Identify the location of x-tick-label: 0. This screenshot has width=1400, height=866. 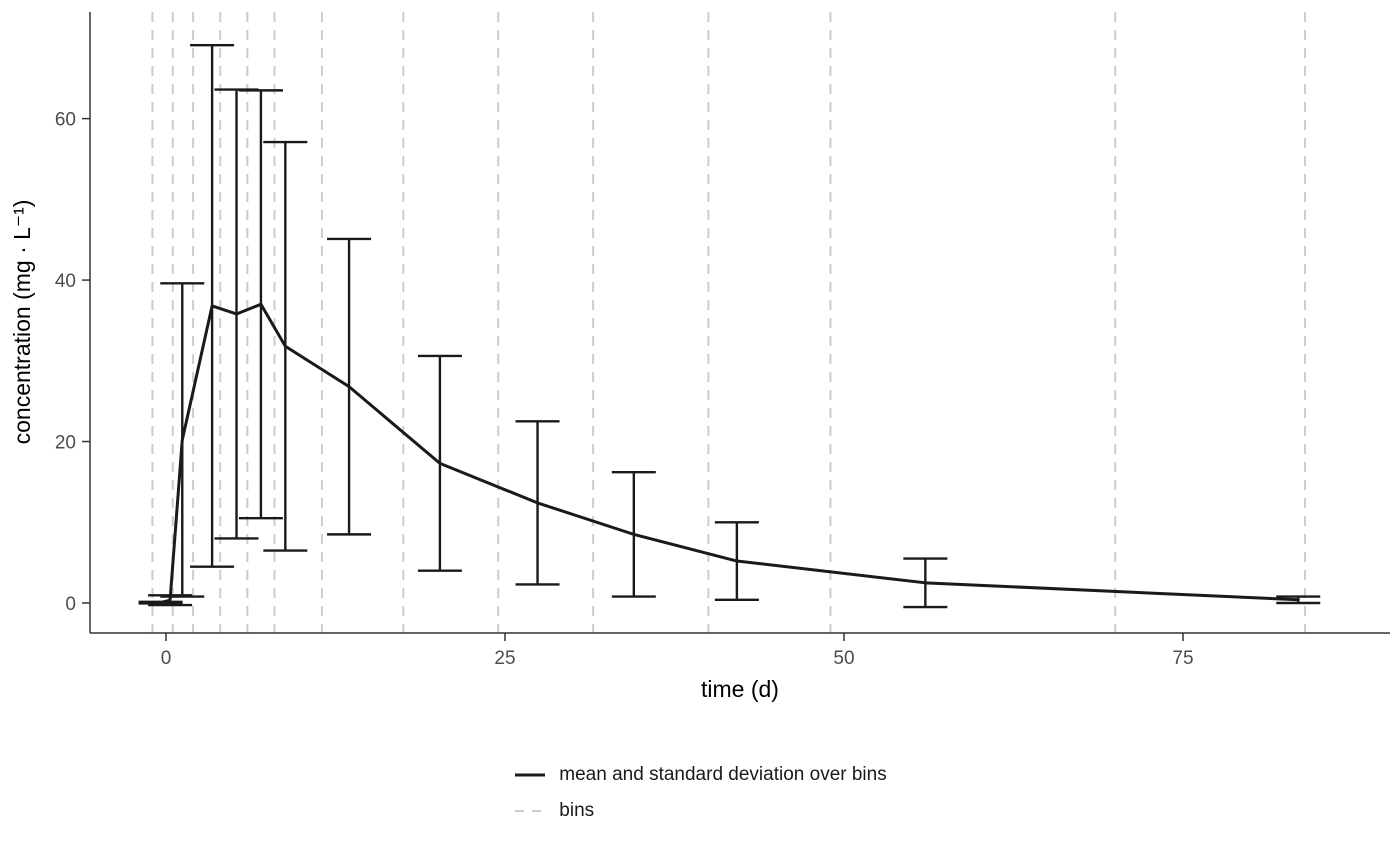
(166, 658).